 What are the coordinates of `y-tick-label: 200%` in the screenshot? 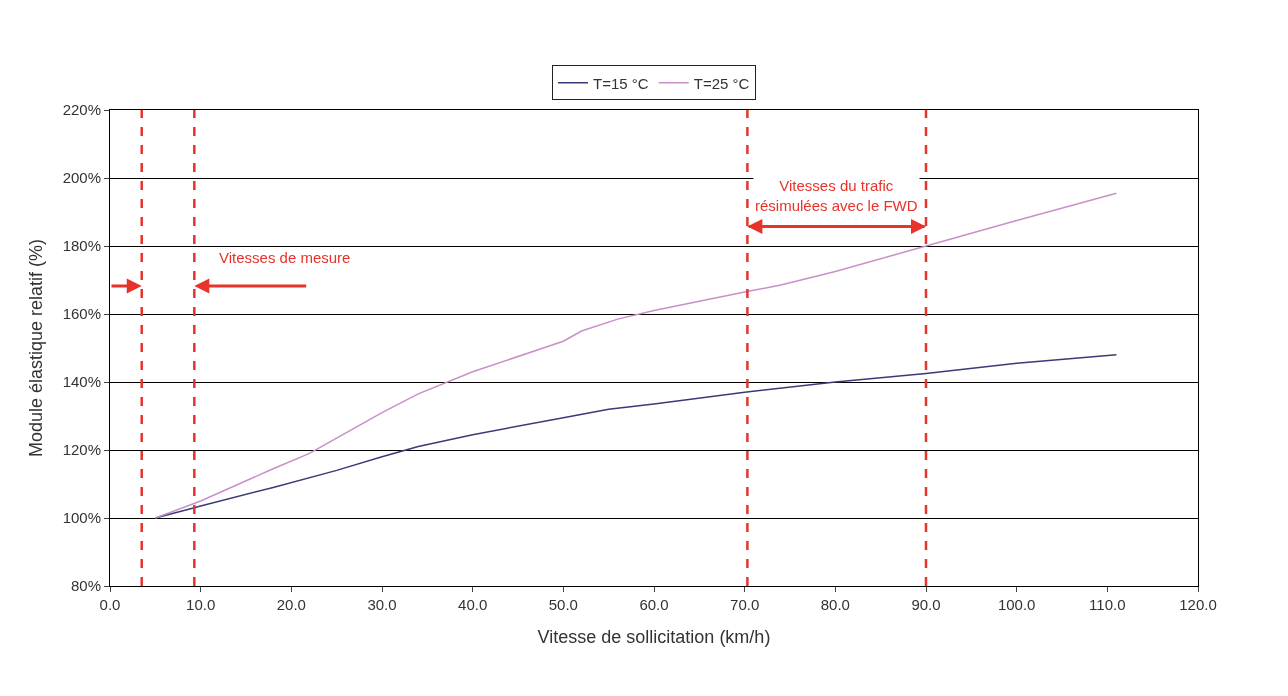 It's located at (81, 178).